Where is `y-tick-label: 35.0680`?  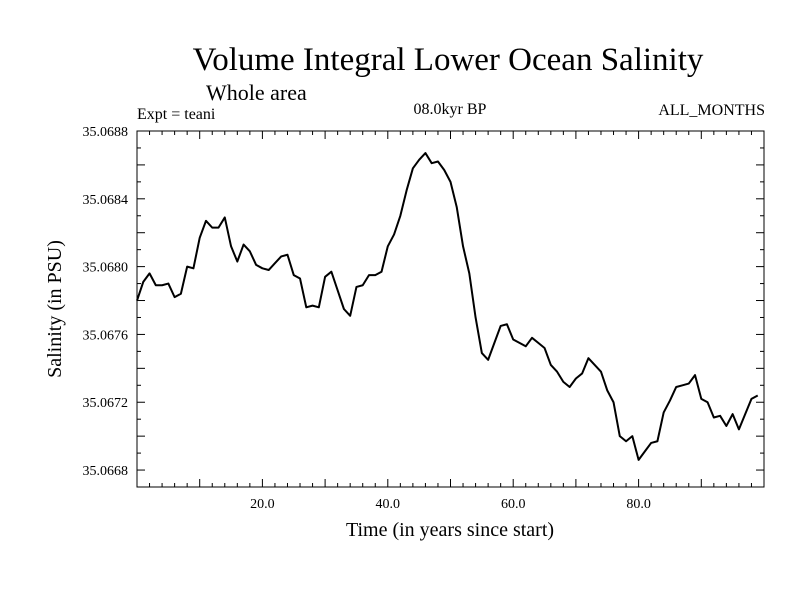
y-tick-label: 35.0680 is located at coordinates (106, 268).